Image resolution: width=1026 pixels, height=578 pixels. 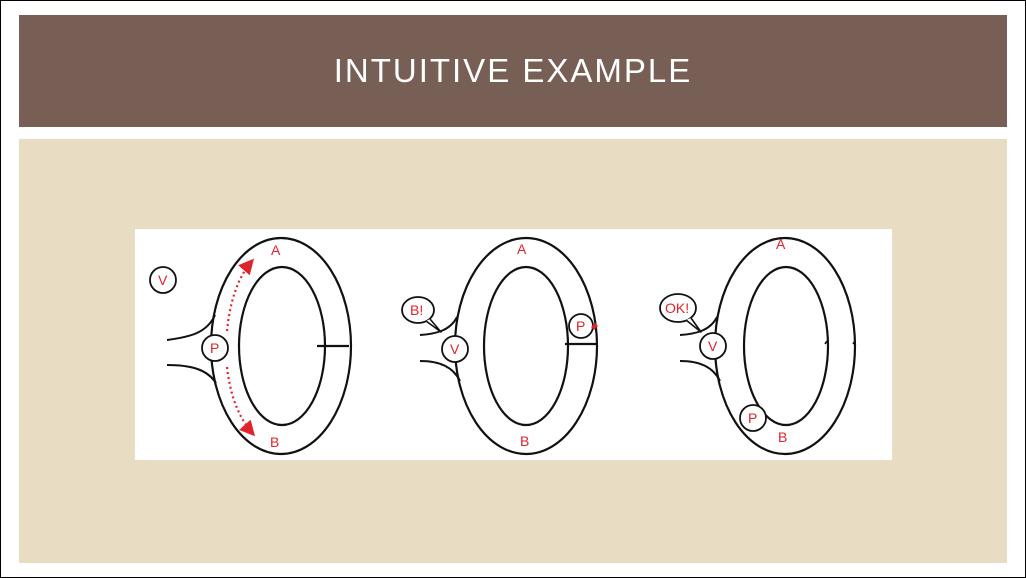 What do you see at coordinates (191, 327) in the screenshot?
I see `panel-1-entrance-upper` at bounding box center [191, 327].